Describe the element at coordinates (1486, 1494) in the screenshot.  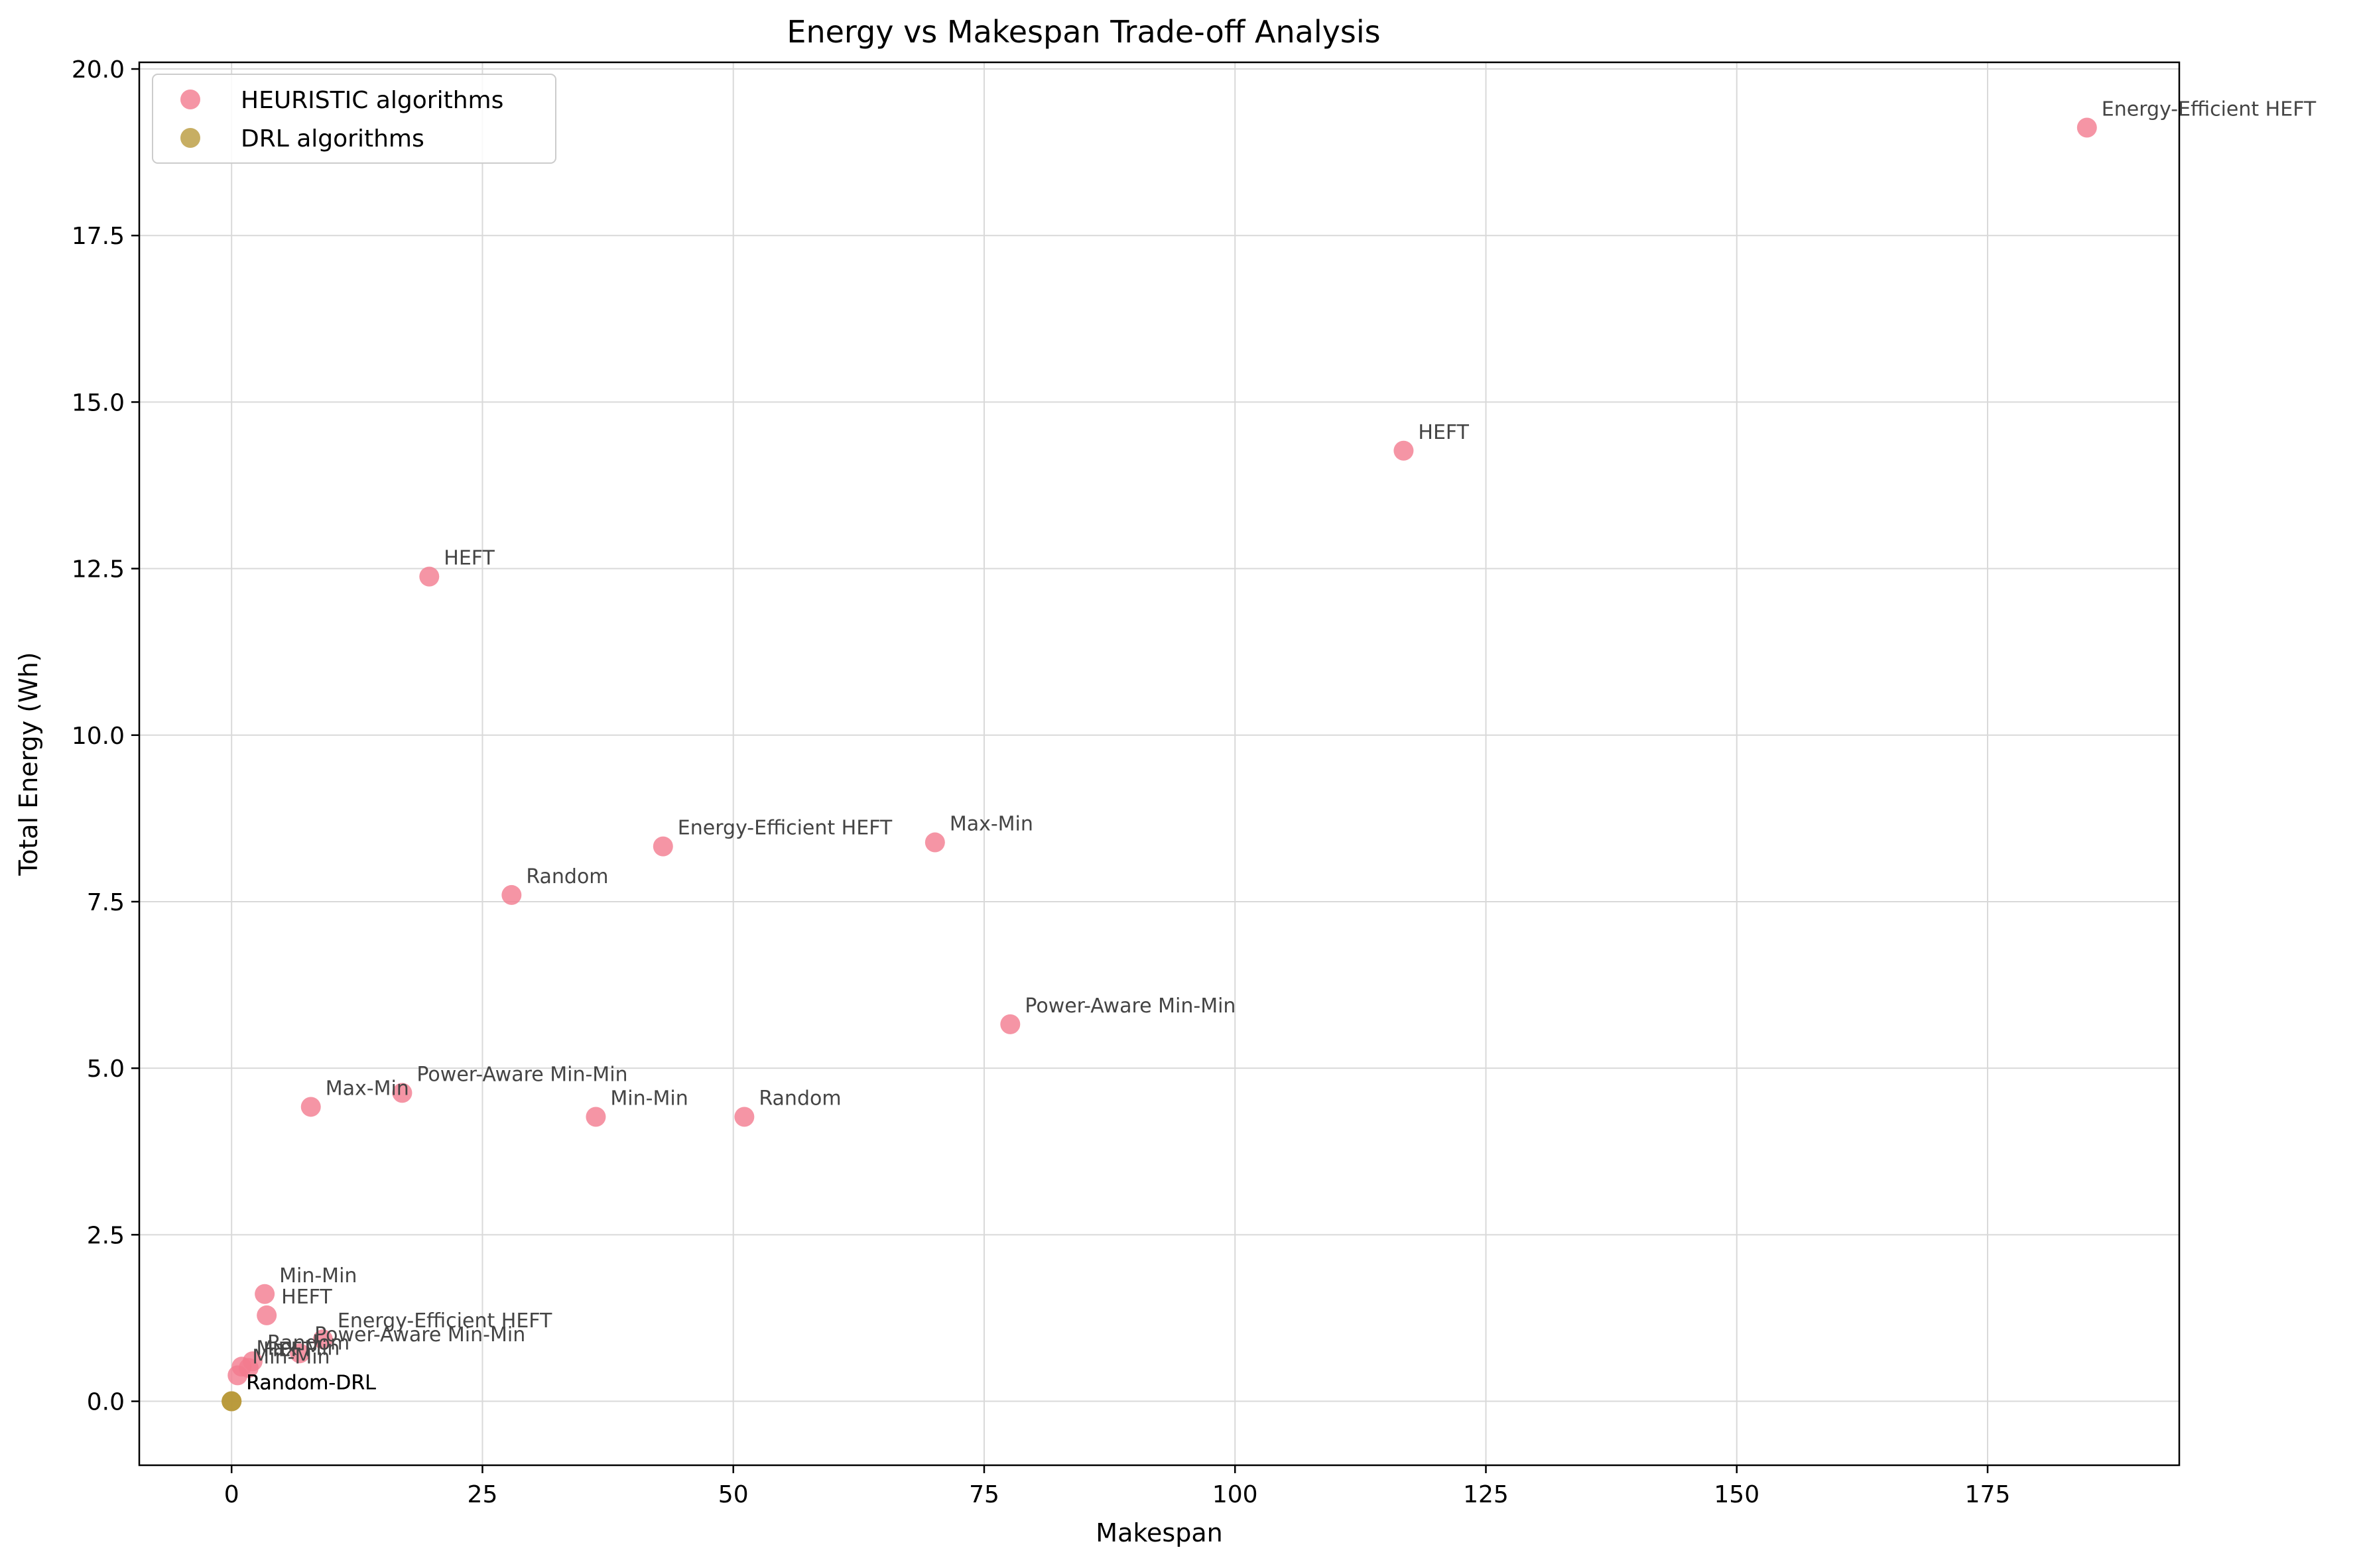
I see `x-tick-label: 125` at that location.